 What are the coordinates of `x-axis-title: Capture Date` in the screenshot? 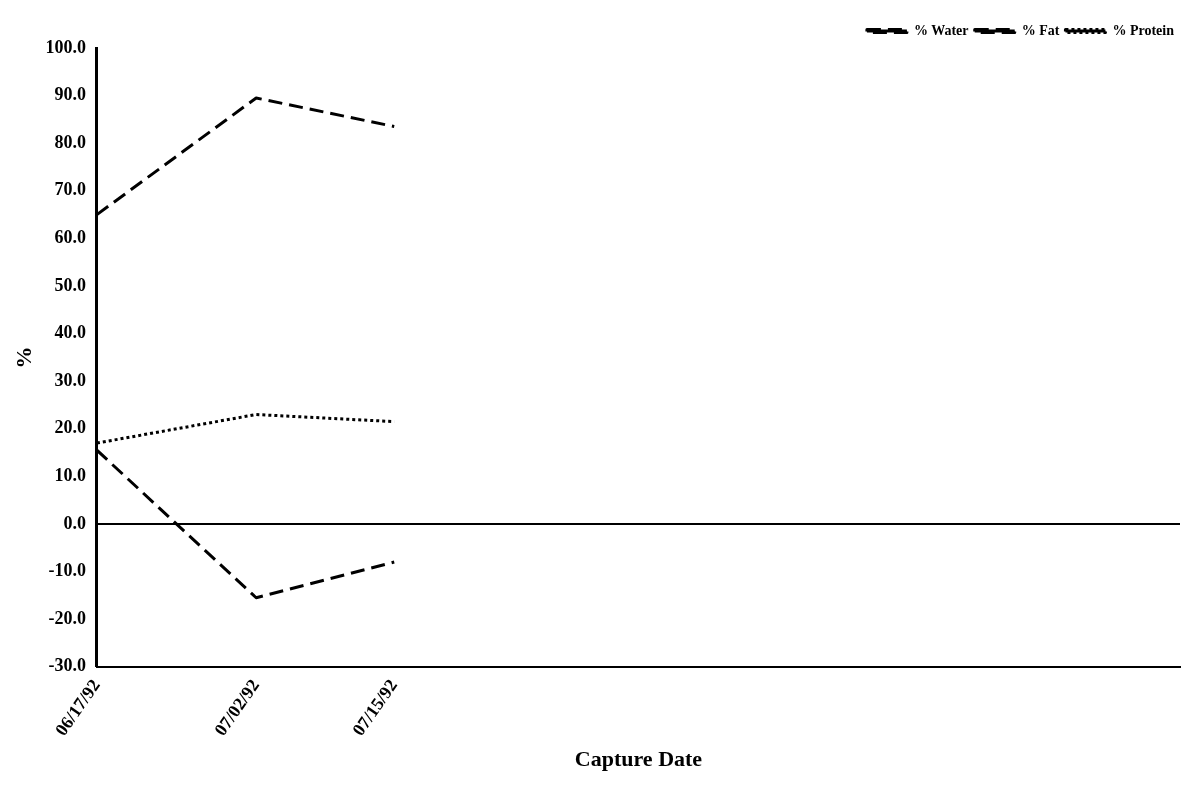 It's located at (638, 759).